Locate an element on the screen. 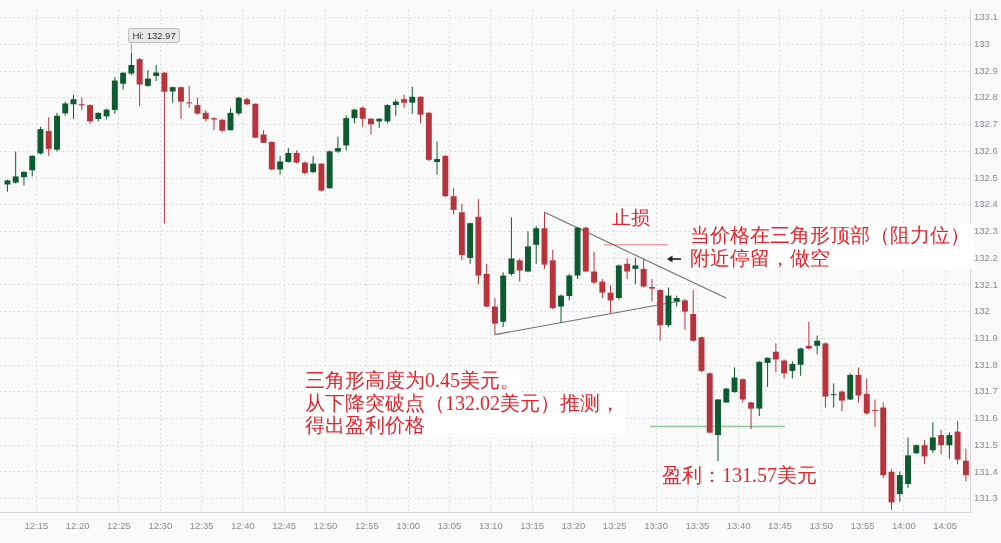 This screenshot has width=1001, height=543. annotation: 当价格在三角形顶部（阻力位）附近停留，做空 is located at coordinates (832, 246).